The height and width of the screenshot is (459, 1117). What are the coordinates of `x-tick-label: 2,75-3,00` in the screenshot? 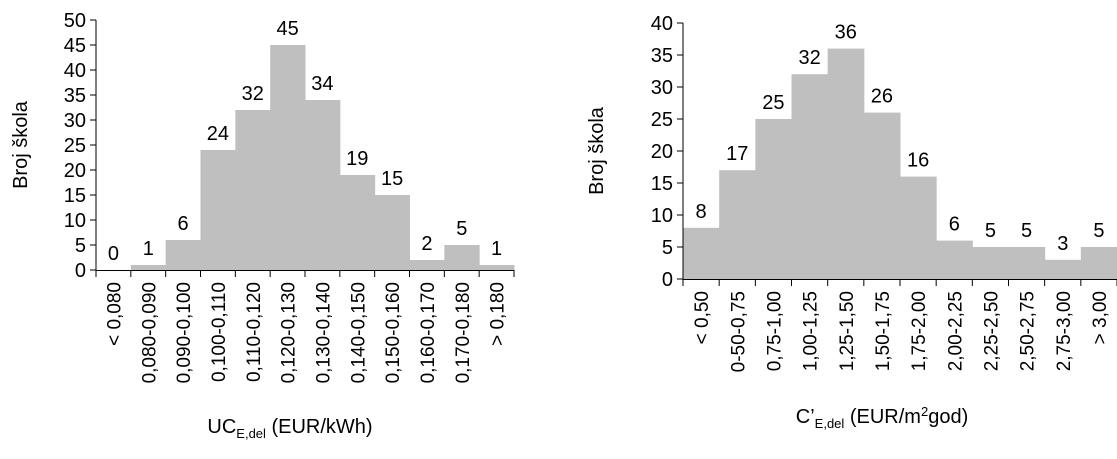 It's located at (1064, 331).